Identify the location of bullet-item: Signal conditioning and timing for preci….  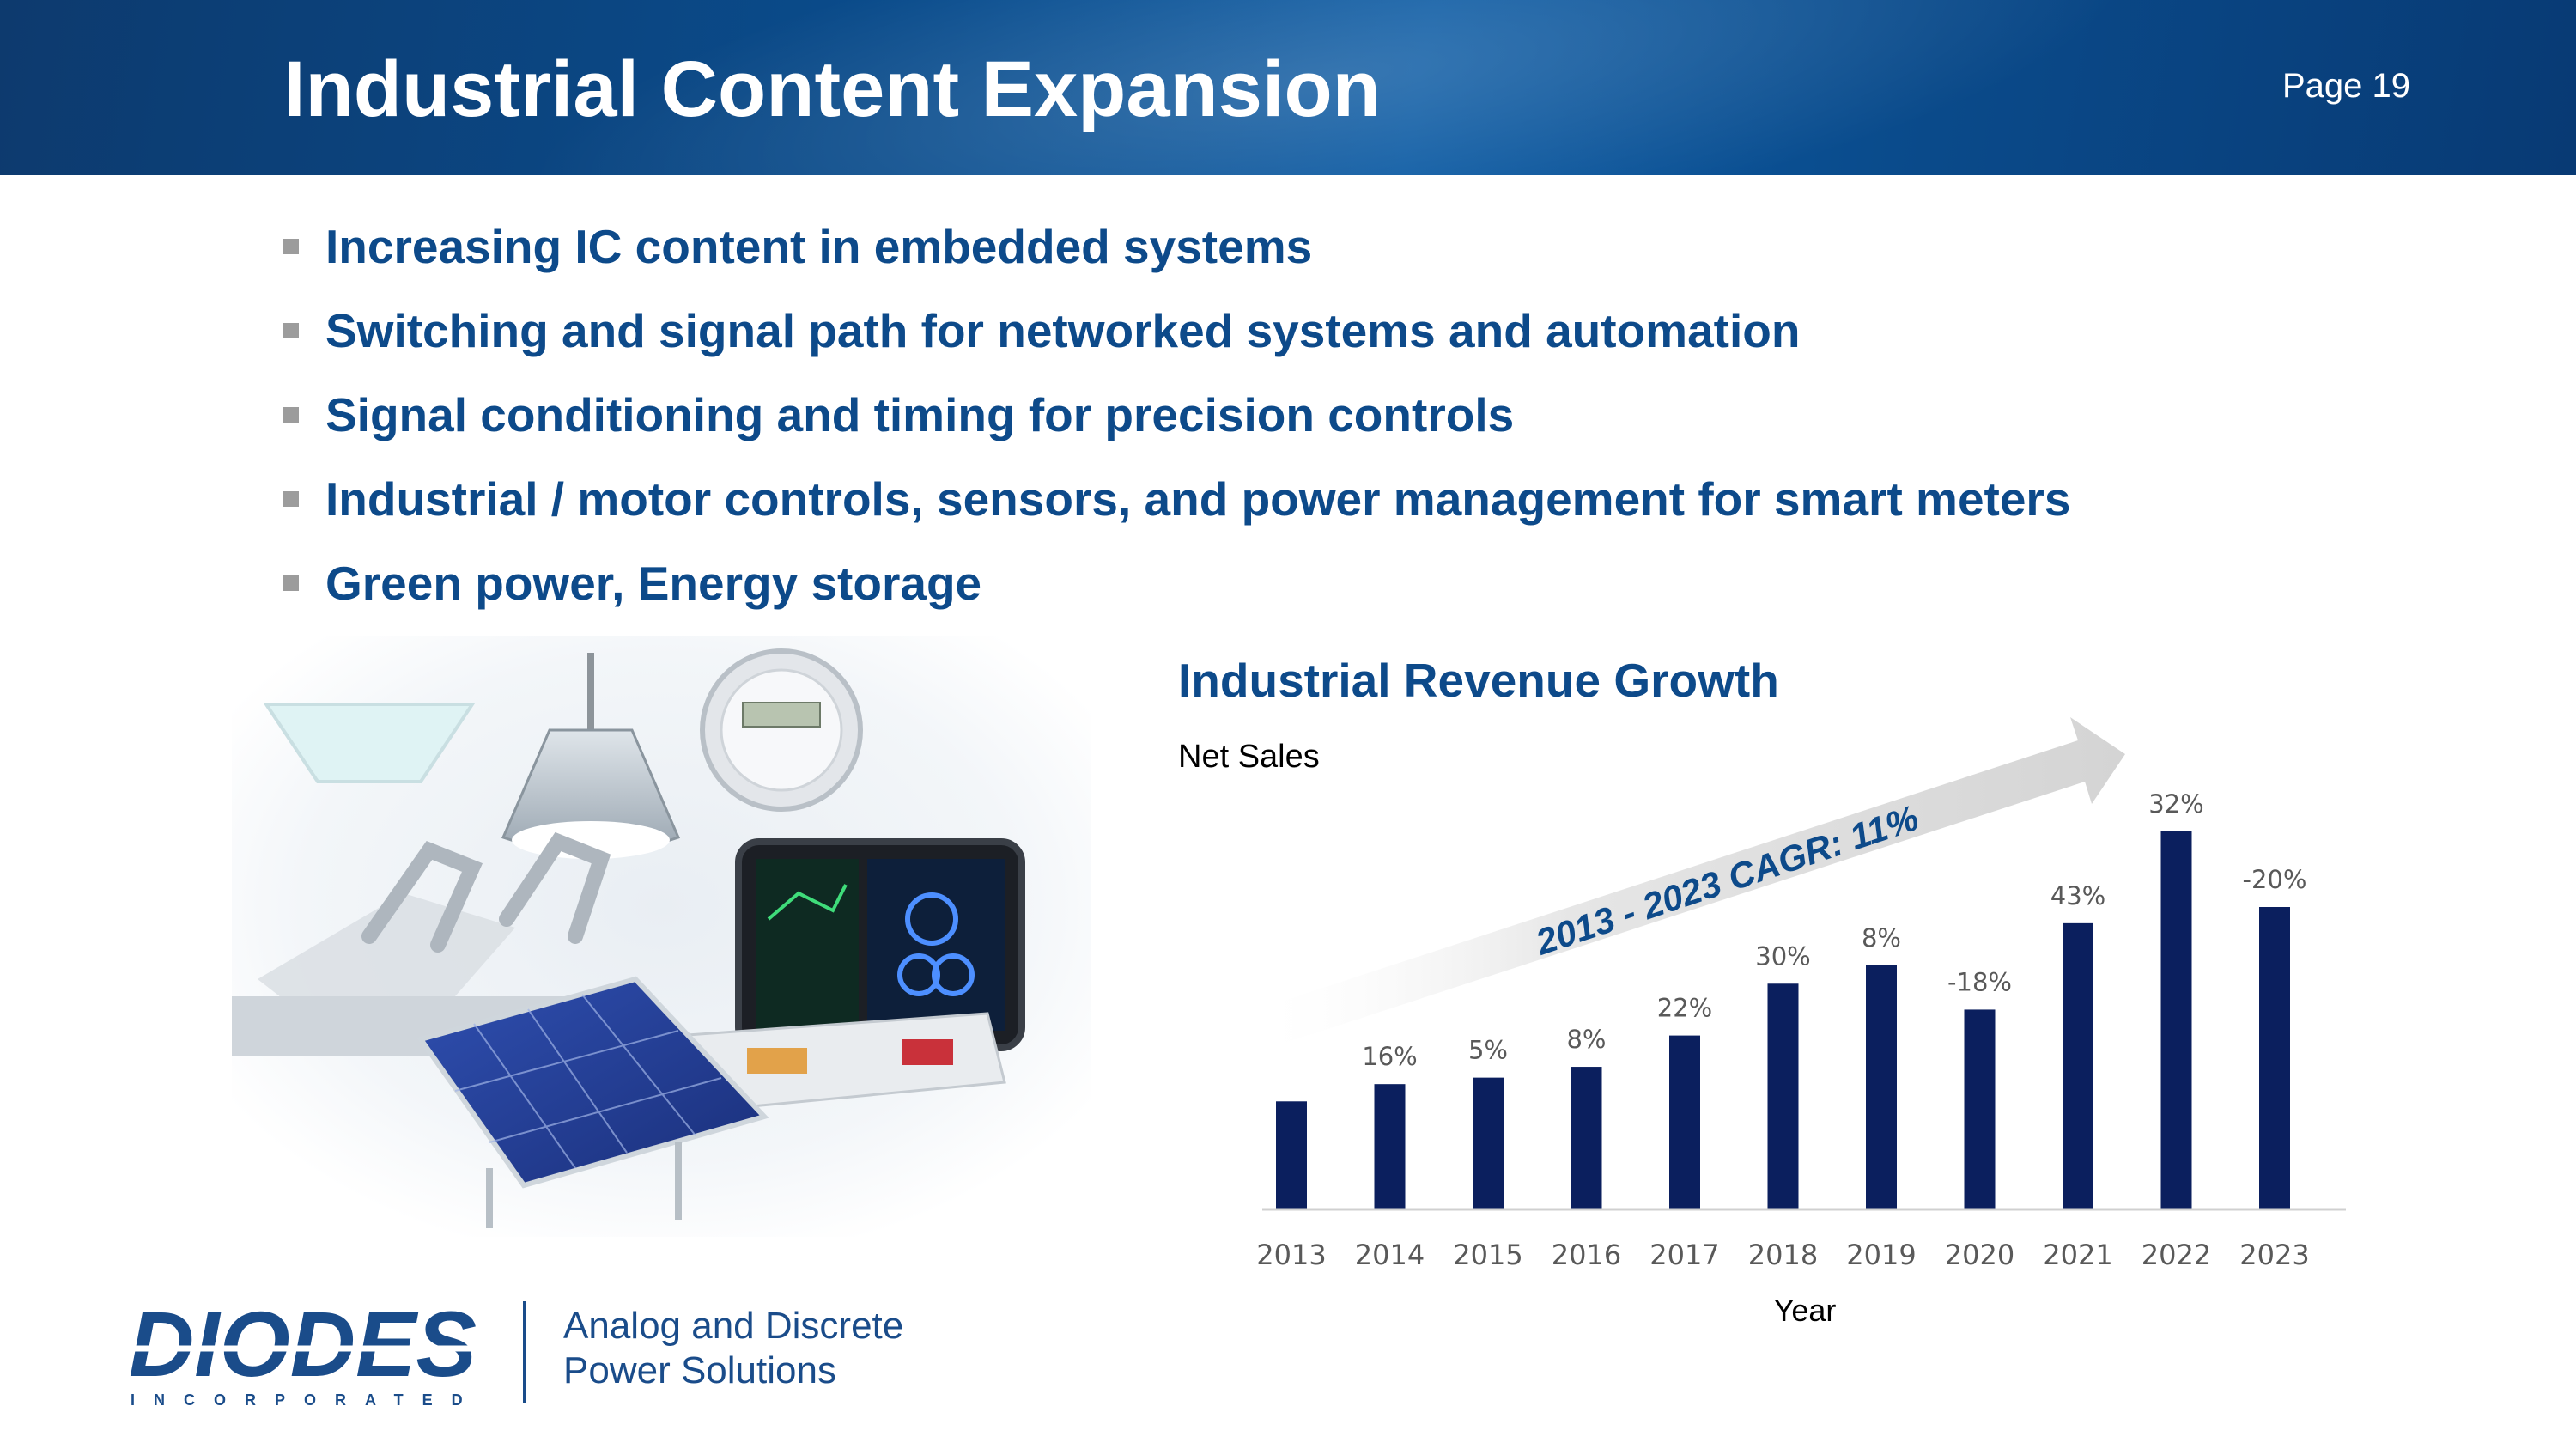
(1177, 423).